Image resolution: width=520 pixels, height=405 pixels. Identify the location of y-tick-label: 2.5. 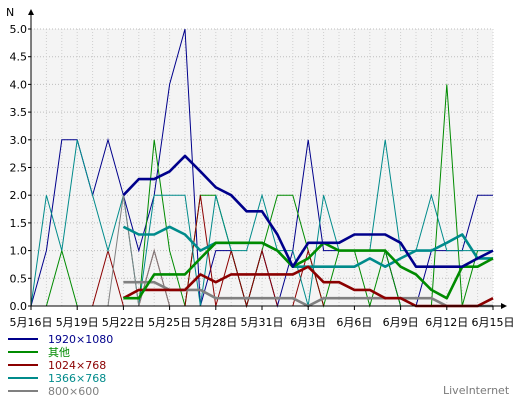
(19, 168).